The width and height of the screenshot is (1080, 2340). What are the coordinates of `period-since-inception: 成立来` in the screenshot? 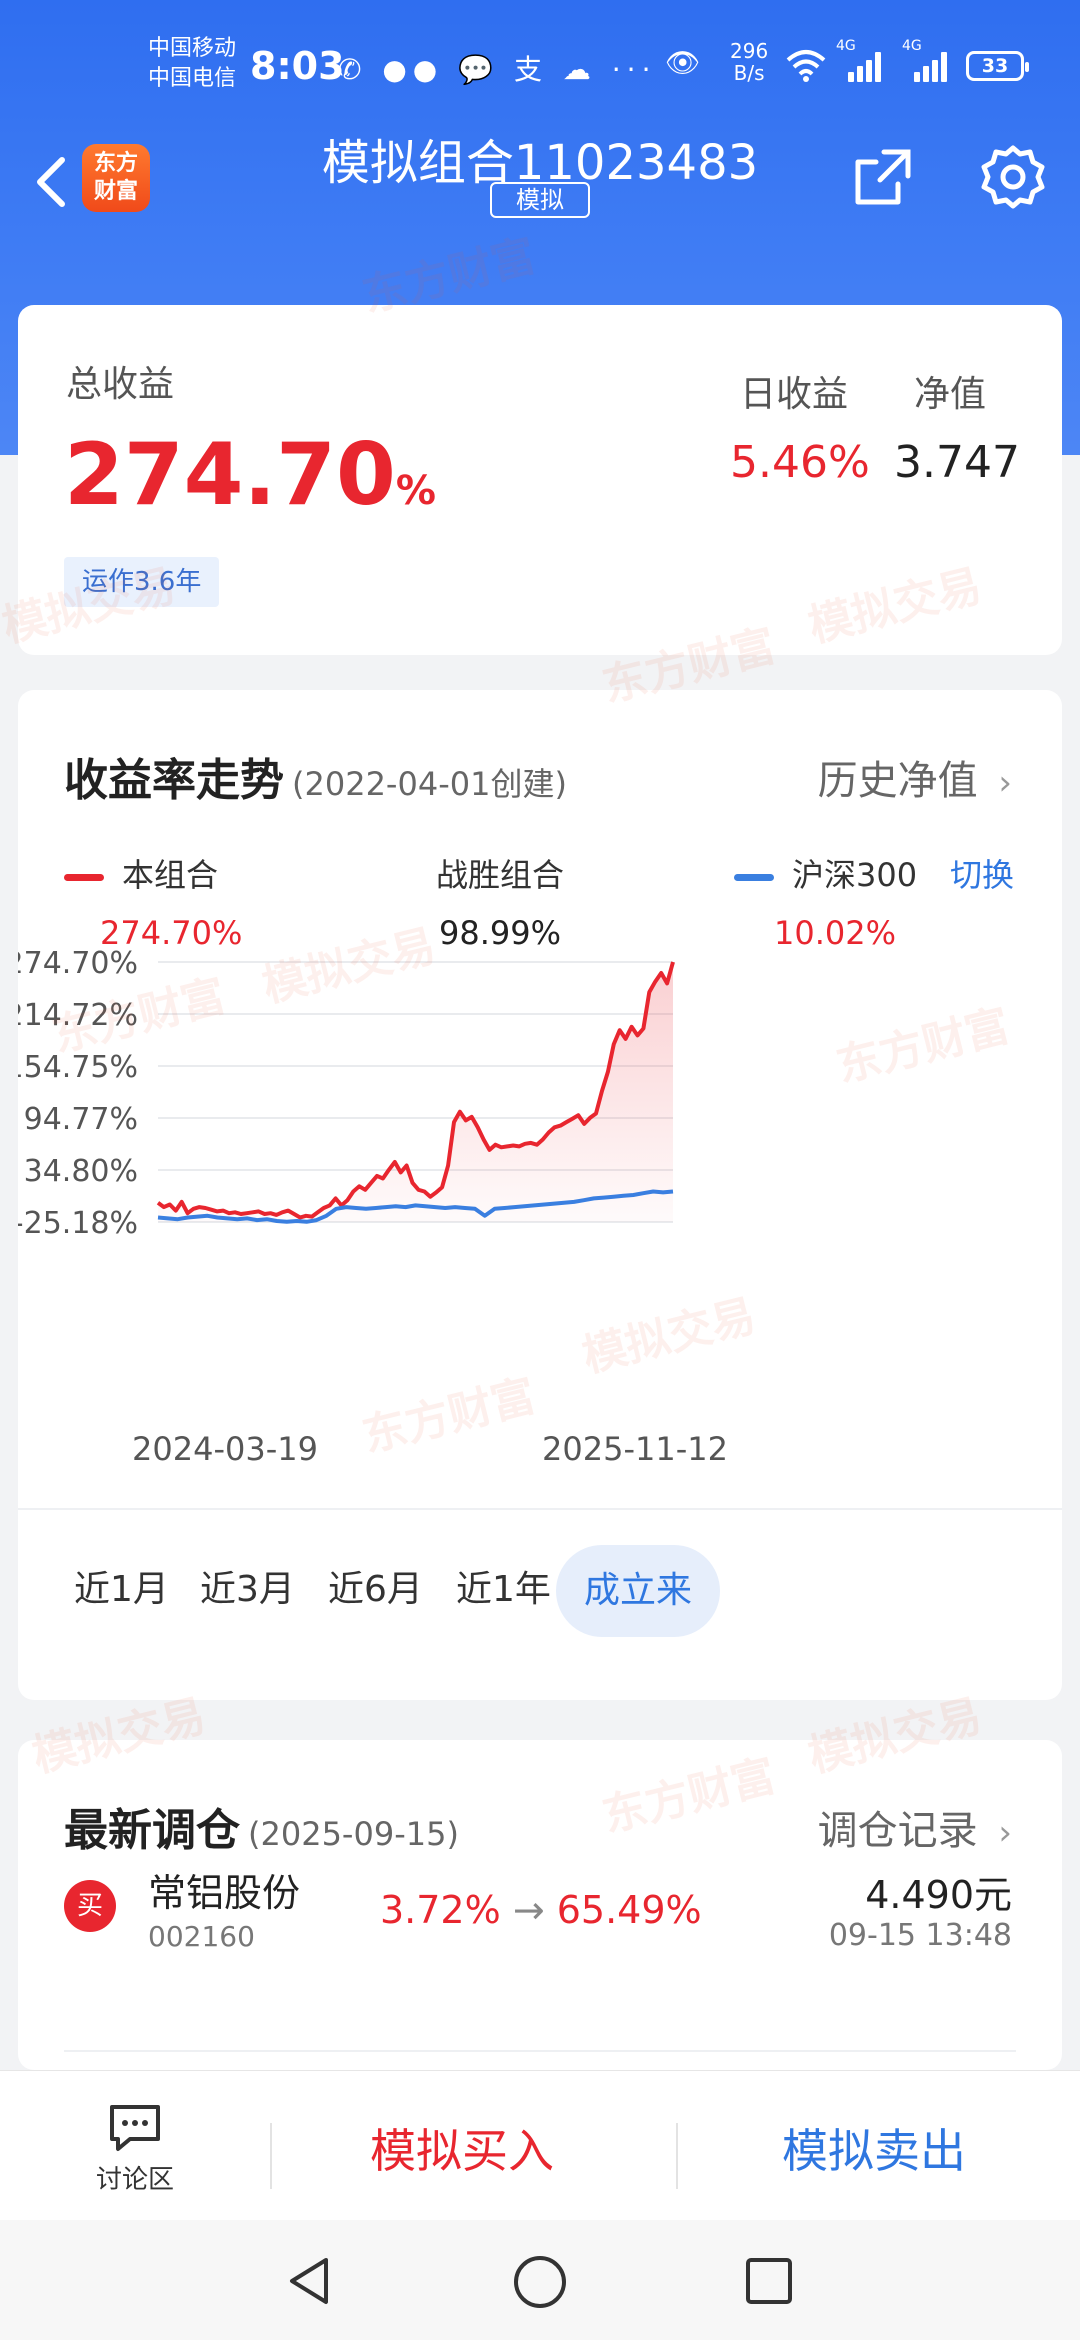 It's located at (638, 1591).